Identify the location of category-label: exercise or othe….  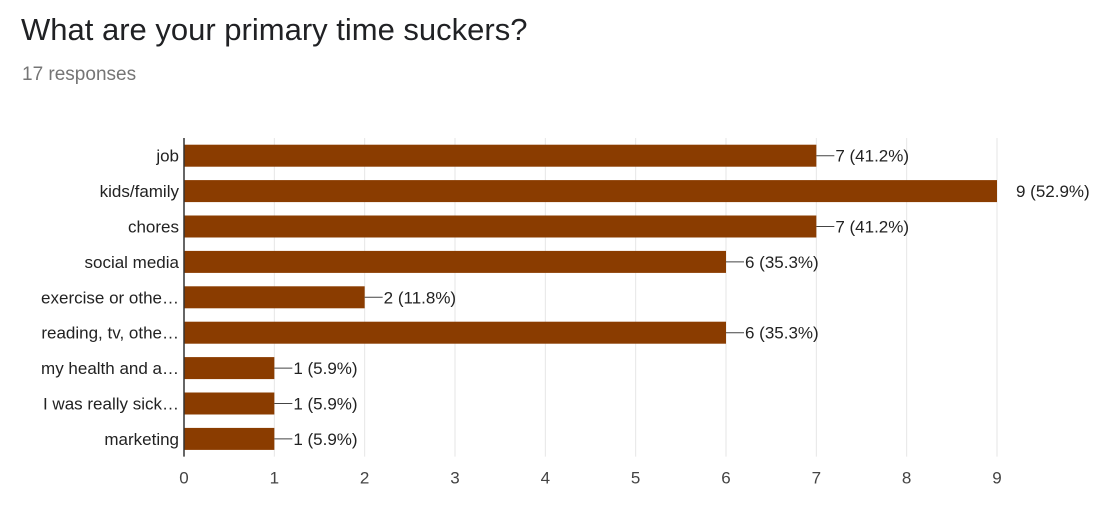
(110, 297).